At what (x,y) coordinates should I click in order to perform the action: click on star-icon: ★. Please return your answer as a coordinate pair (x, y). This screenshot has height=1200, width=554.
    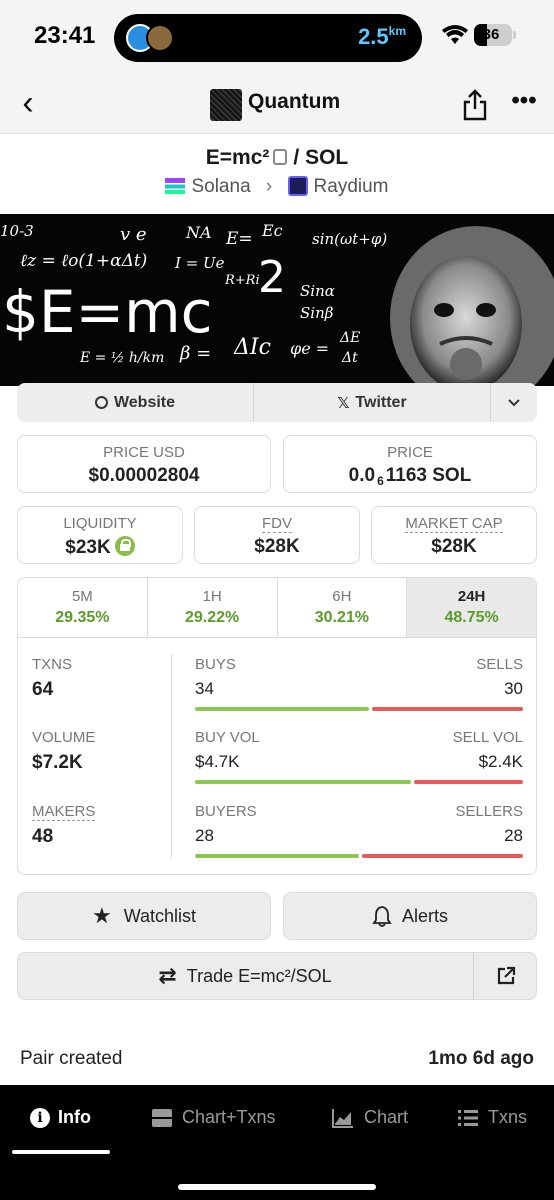
    Looking at the image, I should click on (101, 915).